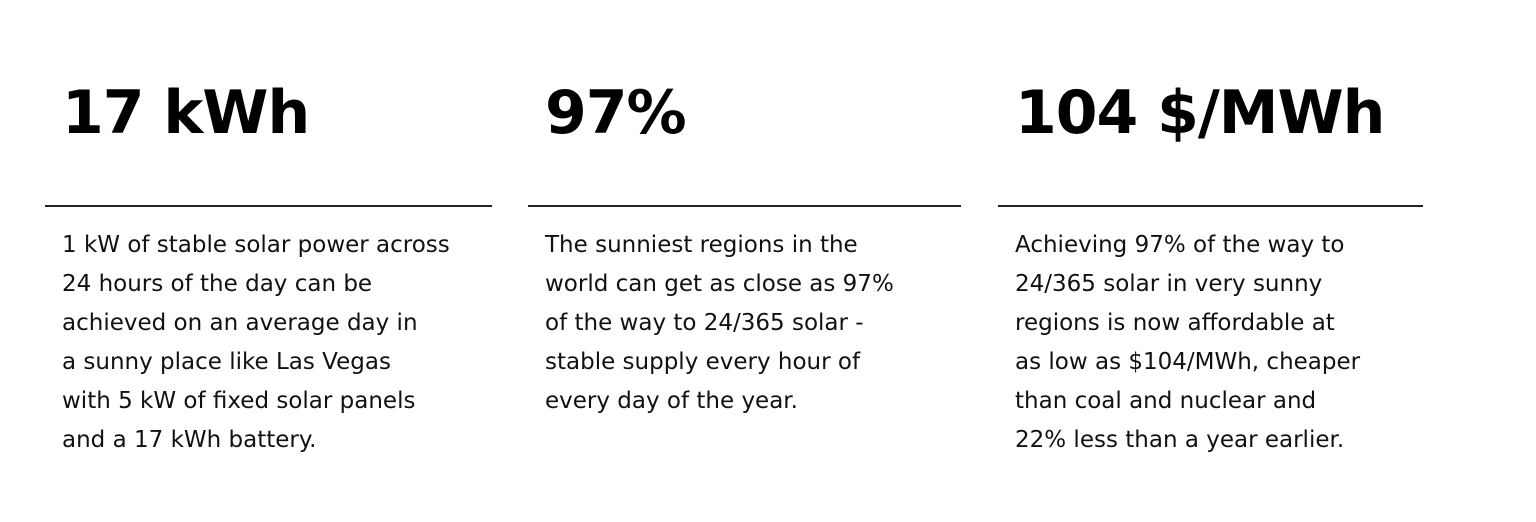  Describe the element at coordinates (1175, 323) in the screenshot. I see `description-line: regions is now affordable at` at that location.